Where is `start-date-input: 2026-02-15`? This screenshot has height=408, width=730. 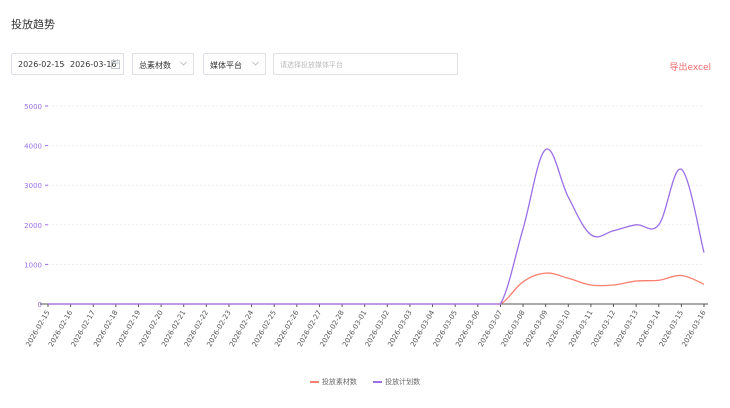
start-date-input: 2026-02-15 is located at coordinates (41, 64).